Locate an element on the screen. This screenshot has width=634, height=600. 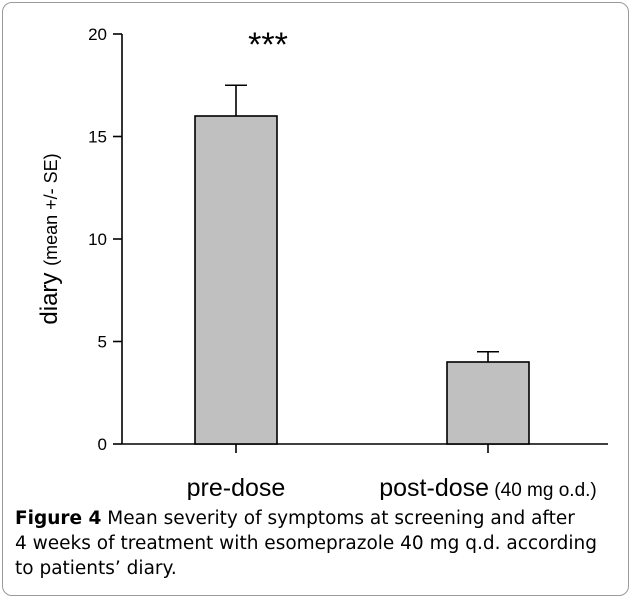
y-axis-label: diary (mean +/- SE) is located at coordinates (49, 238).